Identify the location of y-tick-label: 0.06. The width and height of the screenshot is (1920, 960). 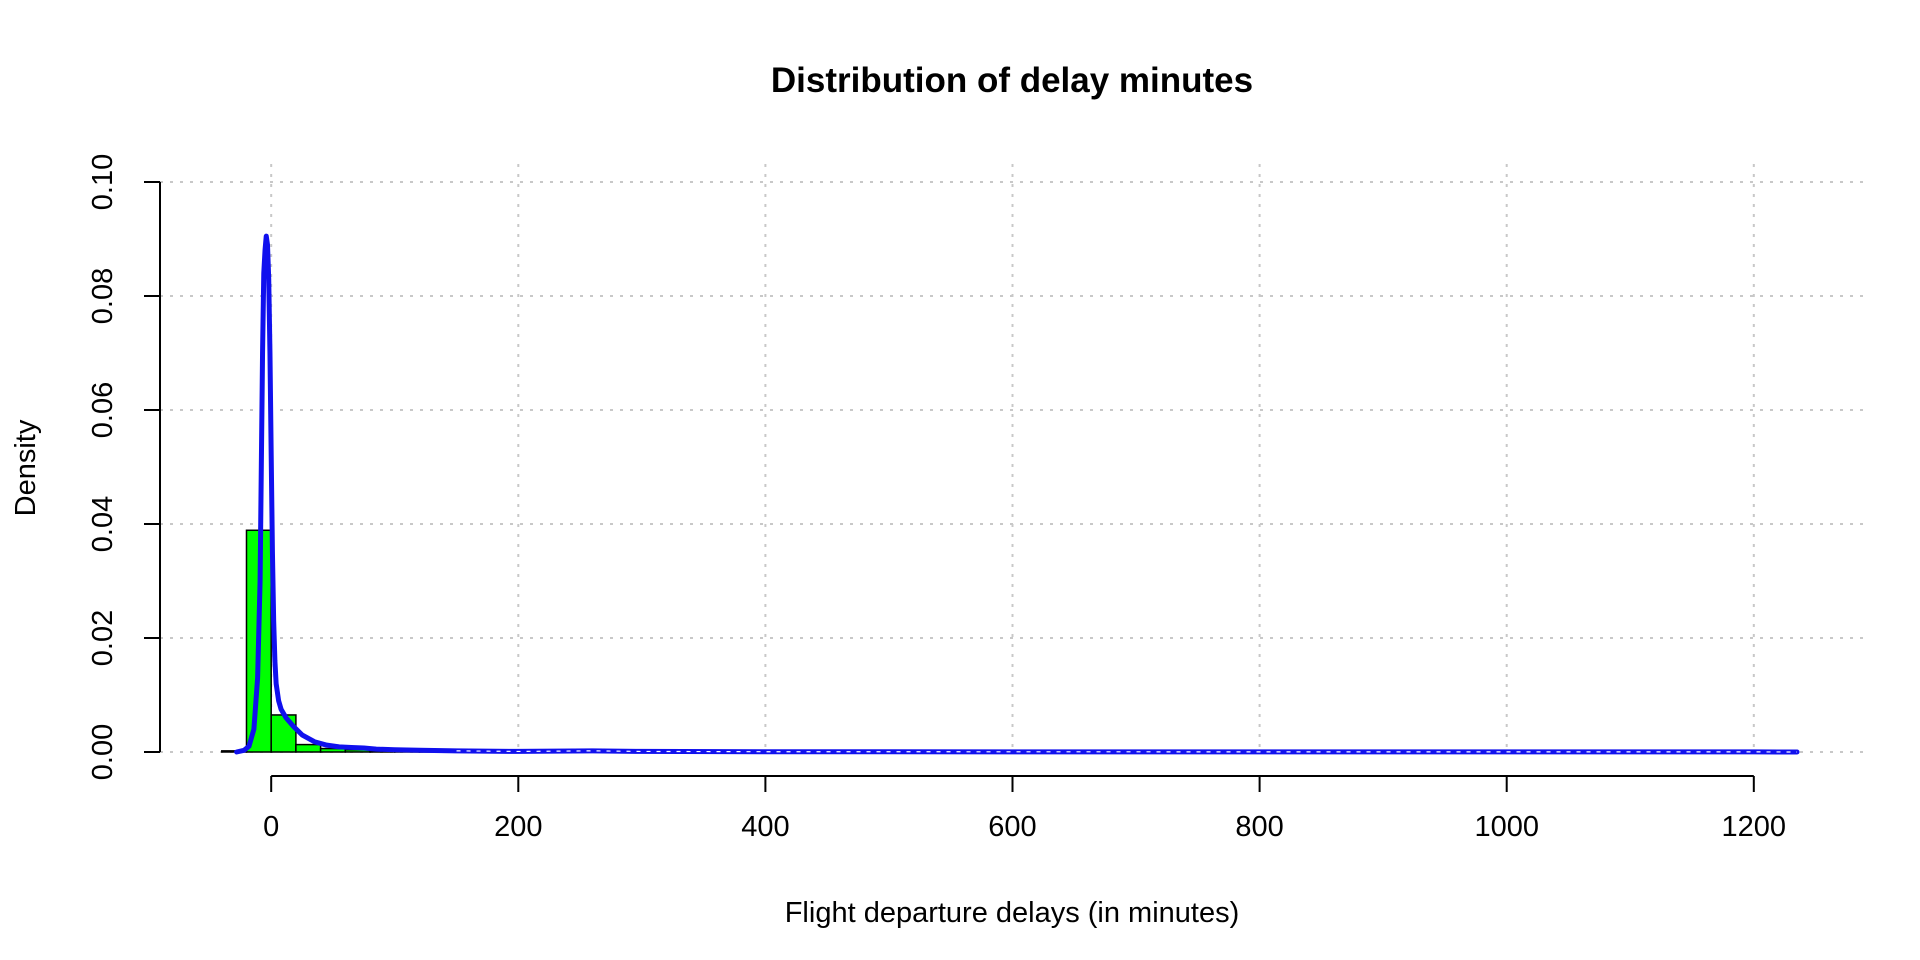
(103, 410).